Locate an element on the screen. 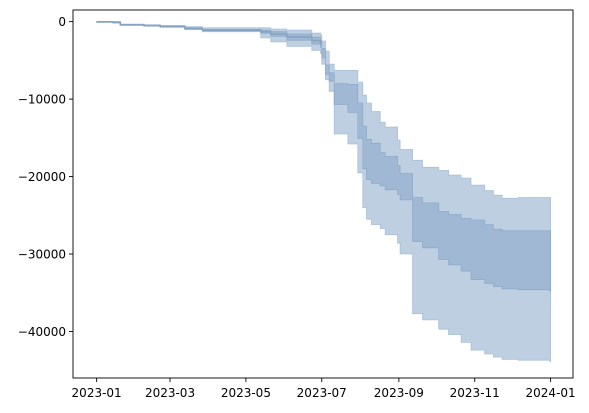 The width and height of the screenshot is (589, 413). y-tick-label: −30000 is located at coordinates (42, 255).